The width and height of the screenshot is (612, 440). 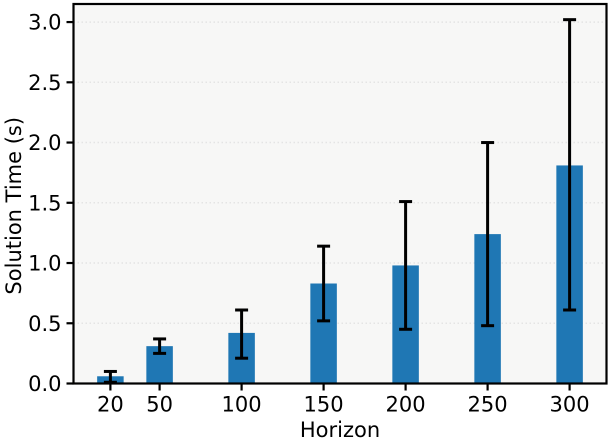 I want to click on x-axis-label: Horizon, so click(x=340, y=429).